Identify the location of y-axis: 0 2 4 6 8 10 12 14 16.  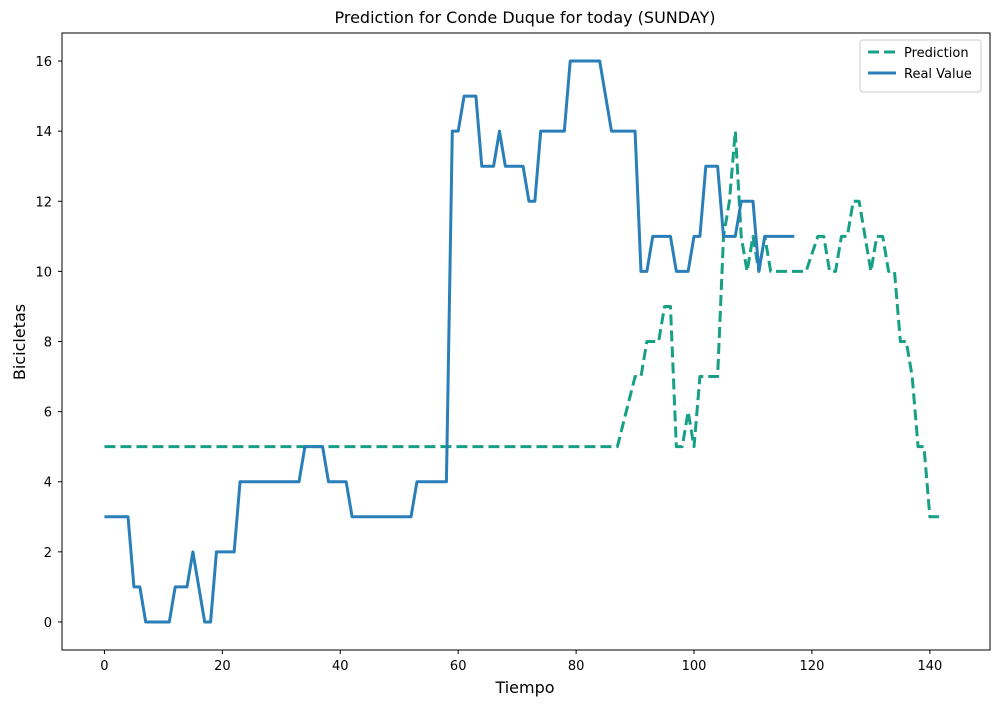
(48, 343).